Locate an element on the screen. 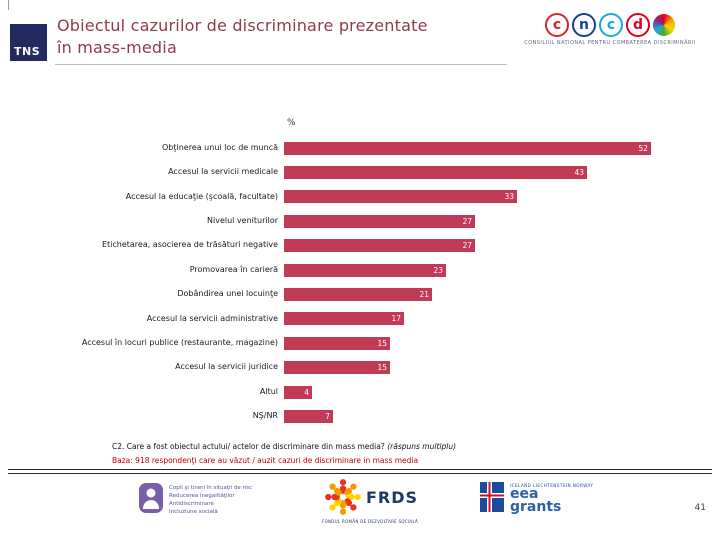 This screenshot has width=720, height=540. bar: 21 is located at coordinates (358, 295).